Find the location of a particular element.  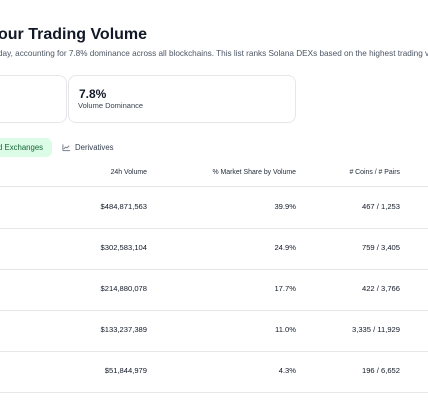

market-share-cell: 11.0% is located at coordinates (285, 329).